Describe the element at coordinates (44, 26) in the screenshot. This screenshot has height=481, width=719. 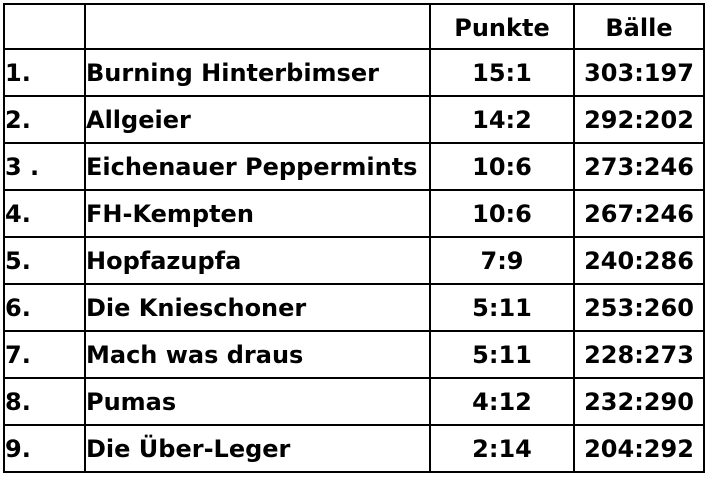
I see `header-rank-cell` at that location.